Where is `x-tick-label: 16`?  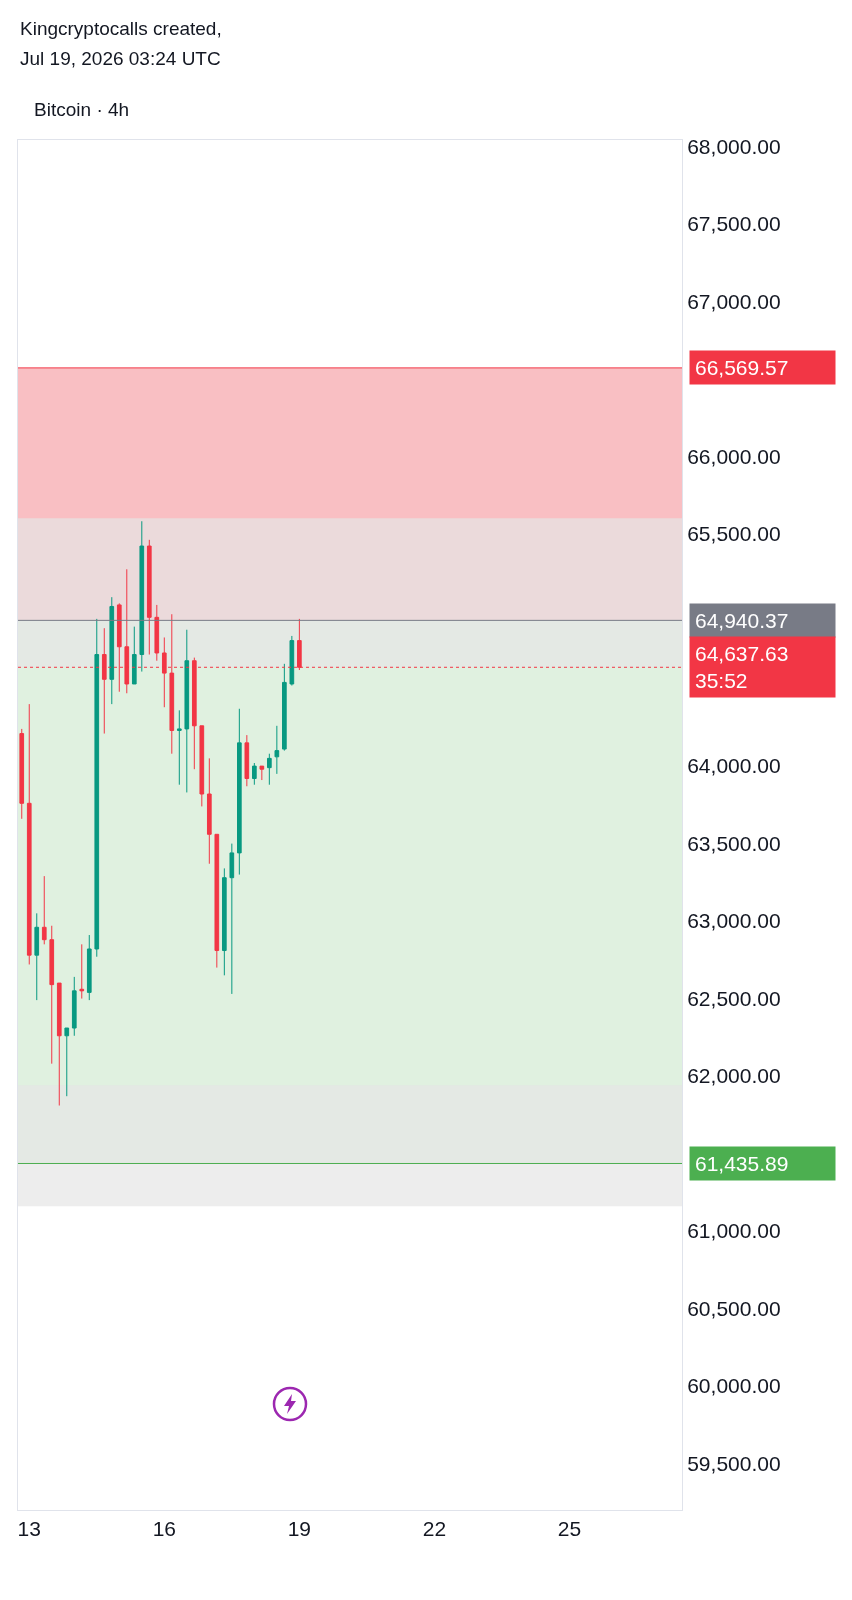 x-tick-label: 16 is located at coordinates (164, 1529).